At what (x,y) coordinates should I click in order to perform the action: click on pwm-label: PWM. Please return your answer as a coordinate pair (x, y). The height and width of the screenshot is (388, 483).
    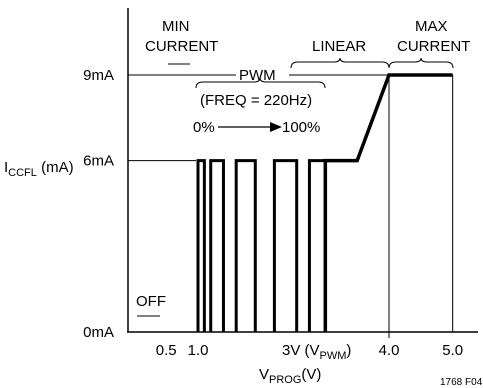
    Looking at the image, I should click on (257, 75).